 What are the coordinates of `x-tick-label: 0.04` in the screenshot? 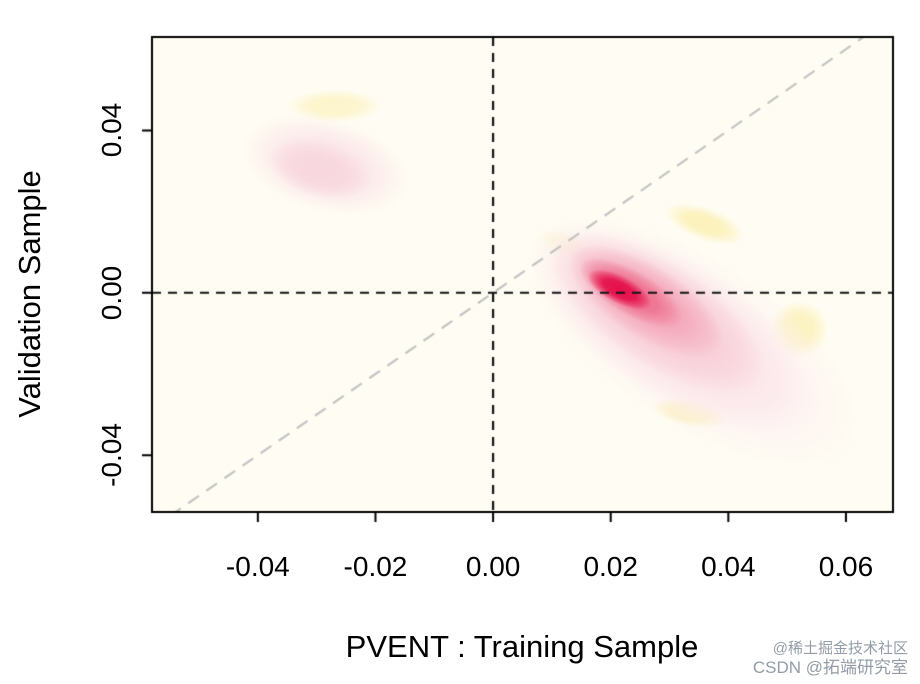 It's located at (728, 566).